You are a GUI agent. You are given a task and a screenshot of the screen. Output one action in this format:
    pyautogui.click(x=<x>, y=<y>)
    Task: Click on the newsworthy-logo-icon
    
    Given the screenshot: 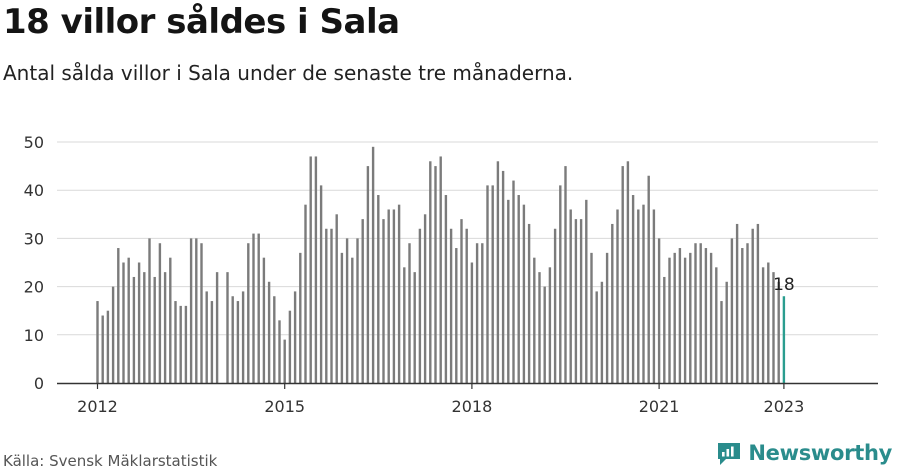 What is the action you would take?
    pyautogui.click(x=729, y=454)
    